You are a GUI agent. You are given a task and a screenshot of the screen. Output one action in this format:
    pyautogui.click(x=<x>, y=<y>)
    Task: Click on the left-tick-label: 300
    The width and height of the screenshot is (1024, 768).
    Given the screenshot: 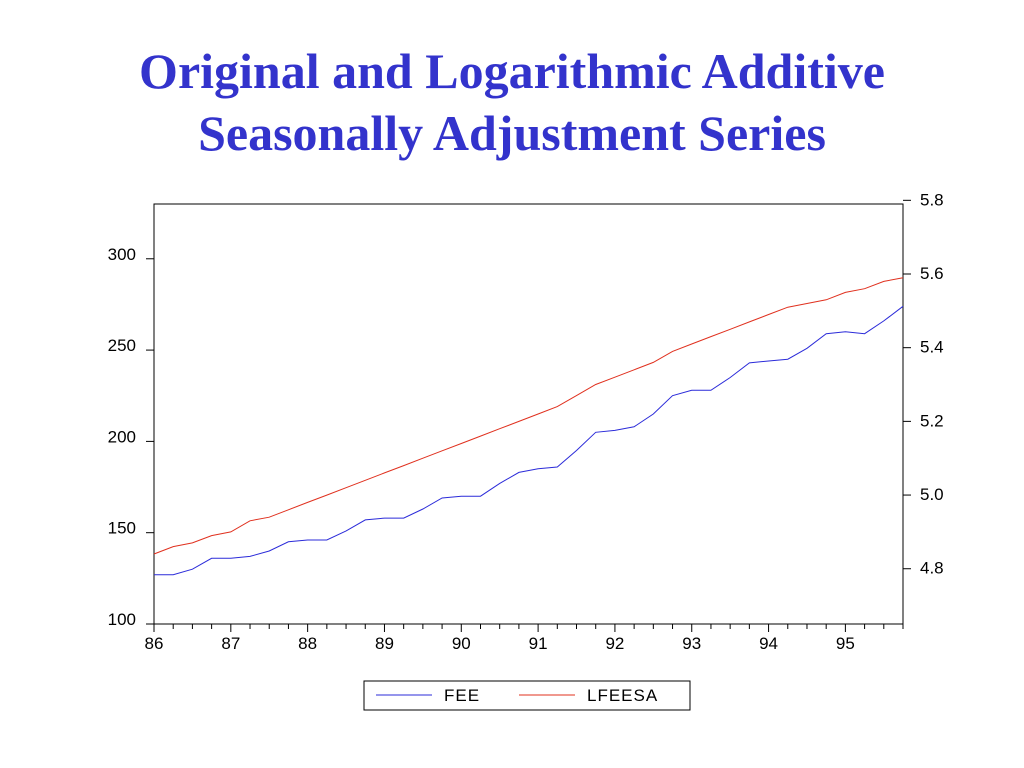 What is the action you would take?
    pyautogui.click(x=122, y=254)
    